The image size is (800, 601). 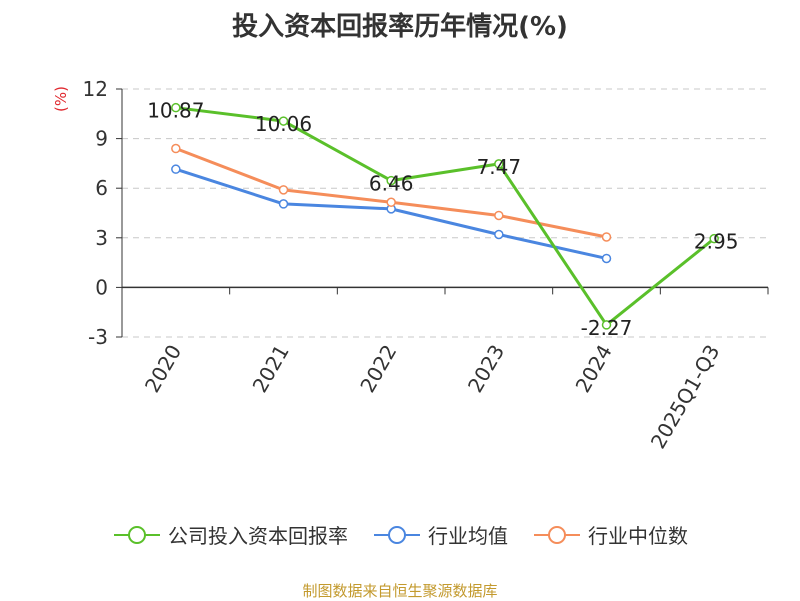 What do you see at coordinates (378, 369) in the screenshot?
I see `x-tick-label: 2022` at bounding box center [378, 369].